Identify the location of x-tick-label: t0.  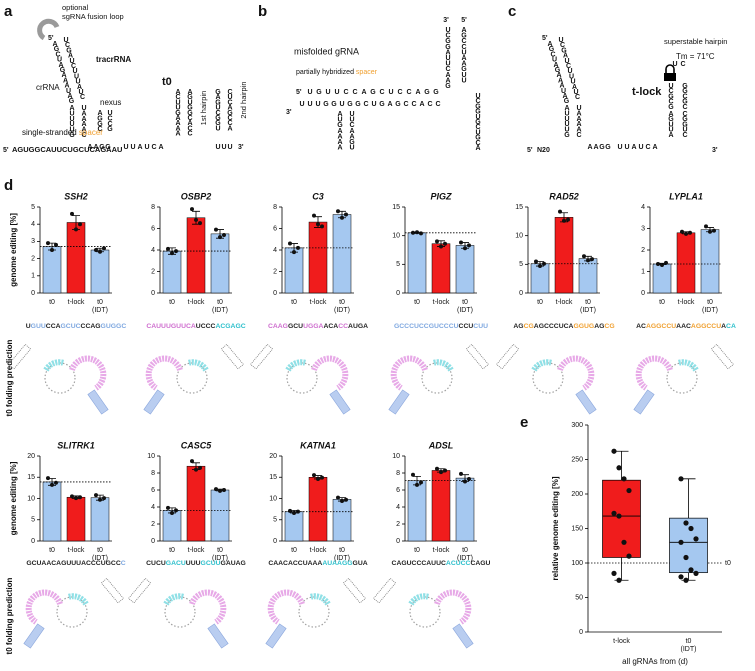
(417, 302).